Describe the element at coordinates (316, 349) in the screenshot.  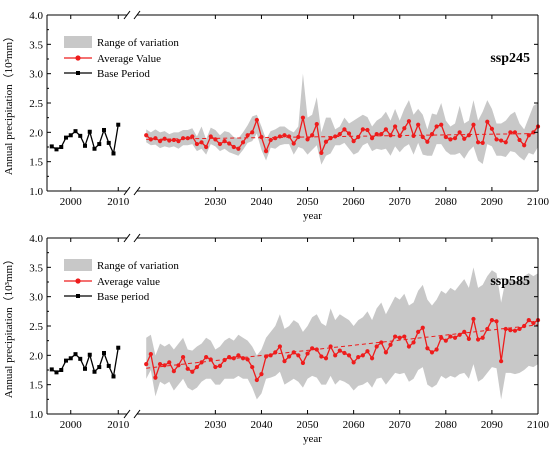
I see `point-average-2052` at that location.